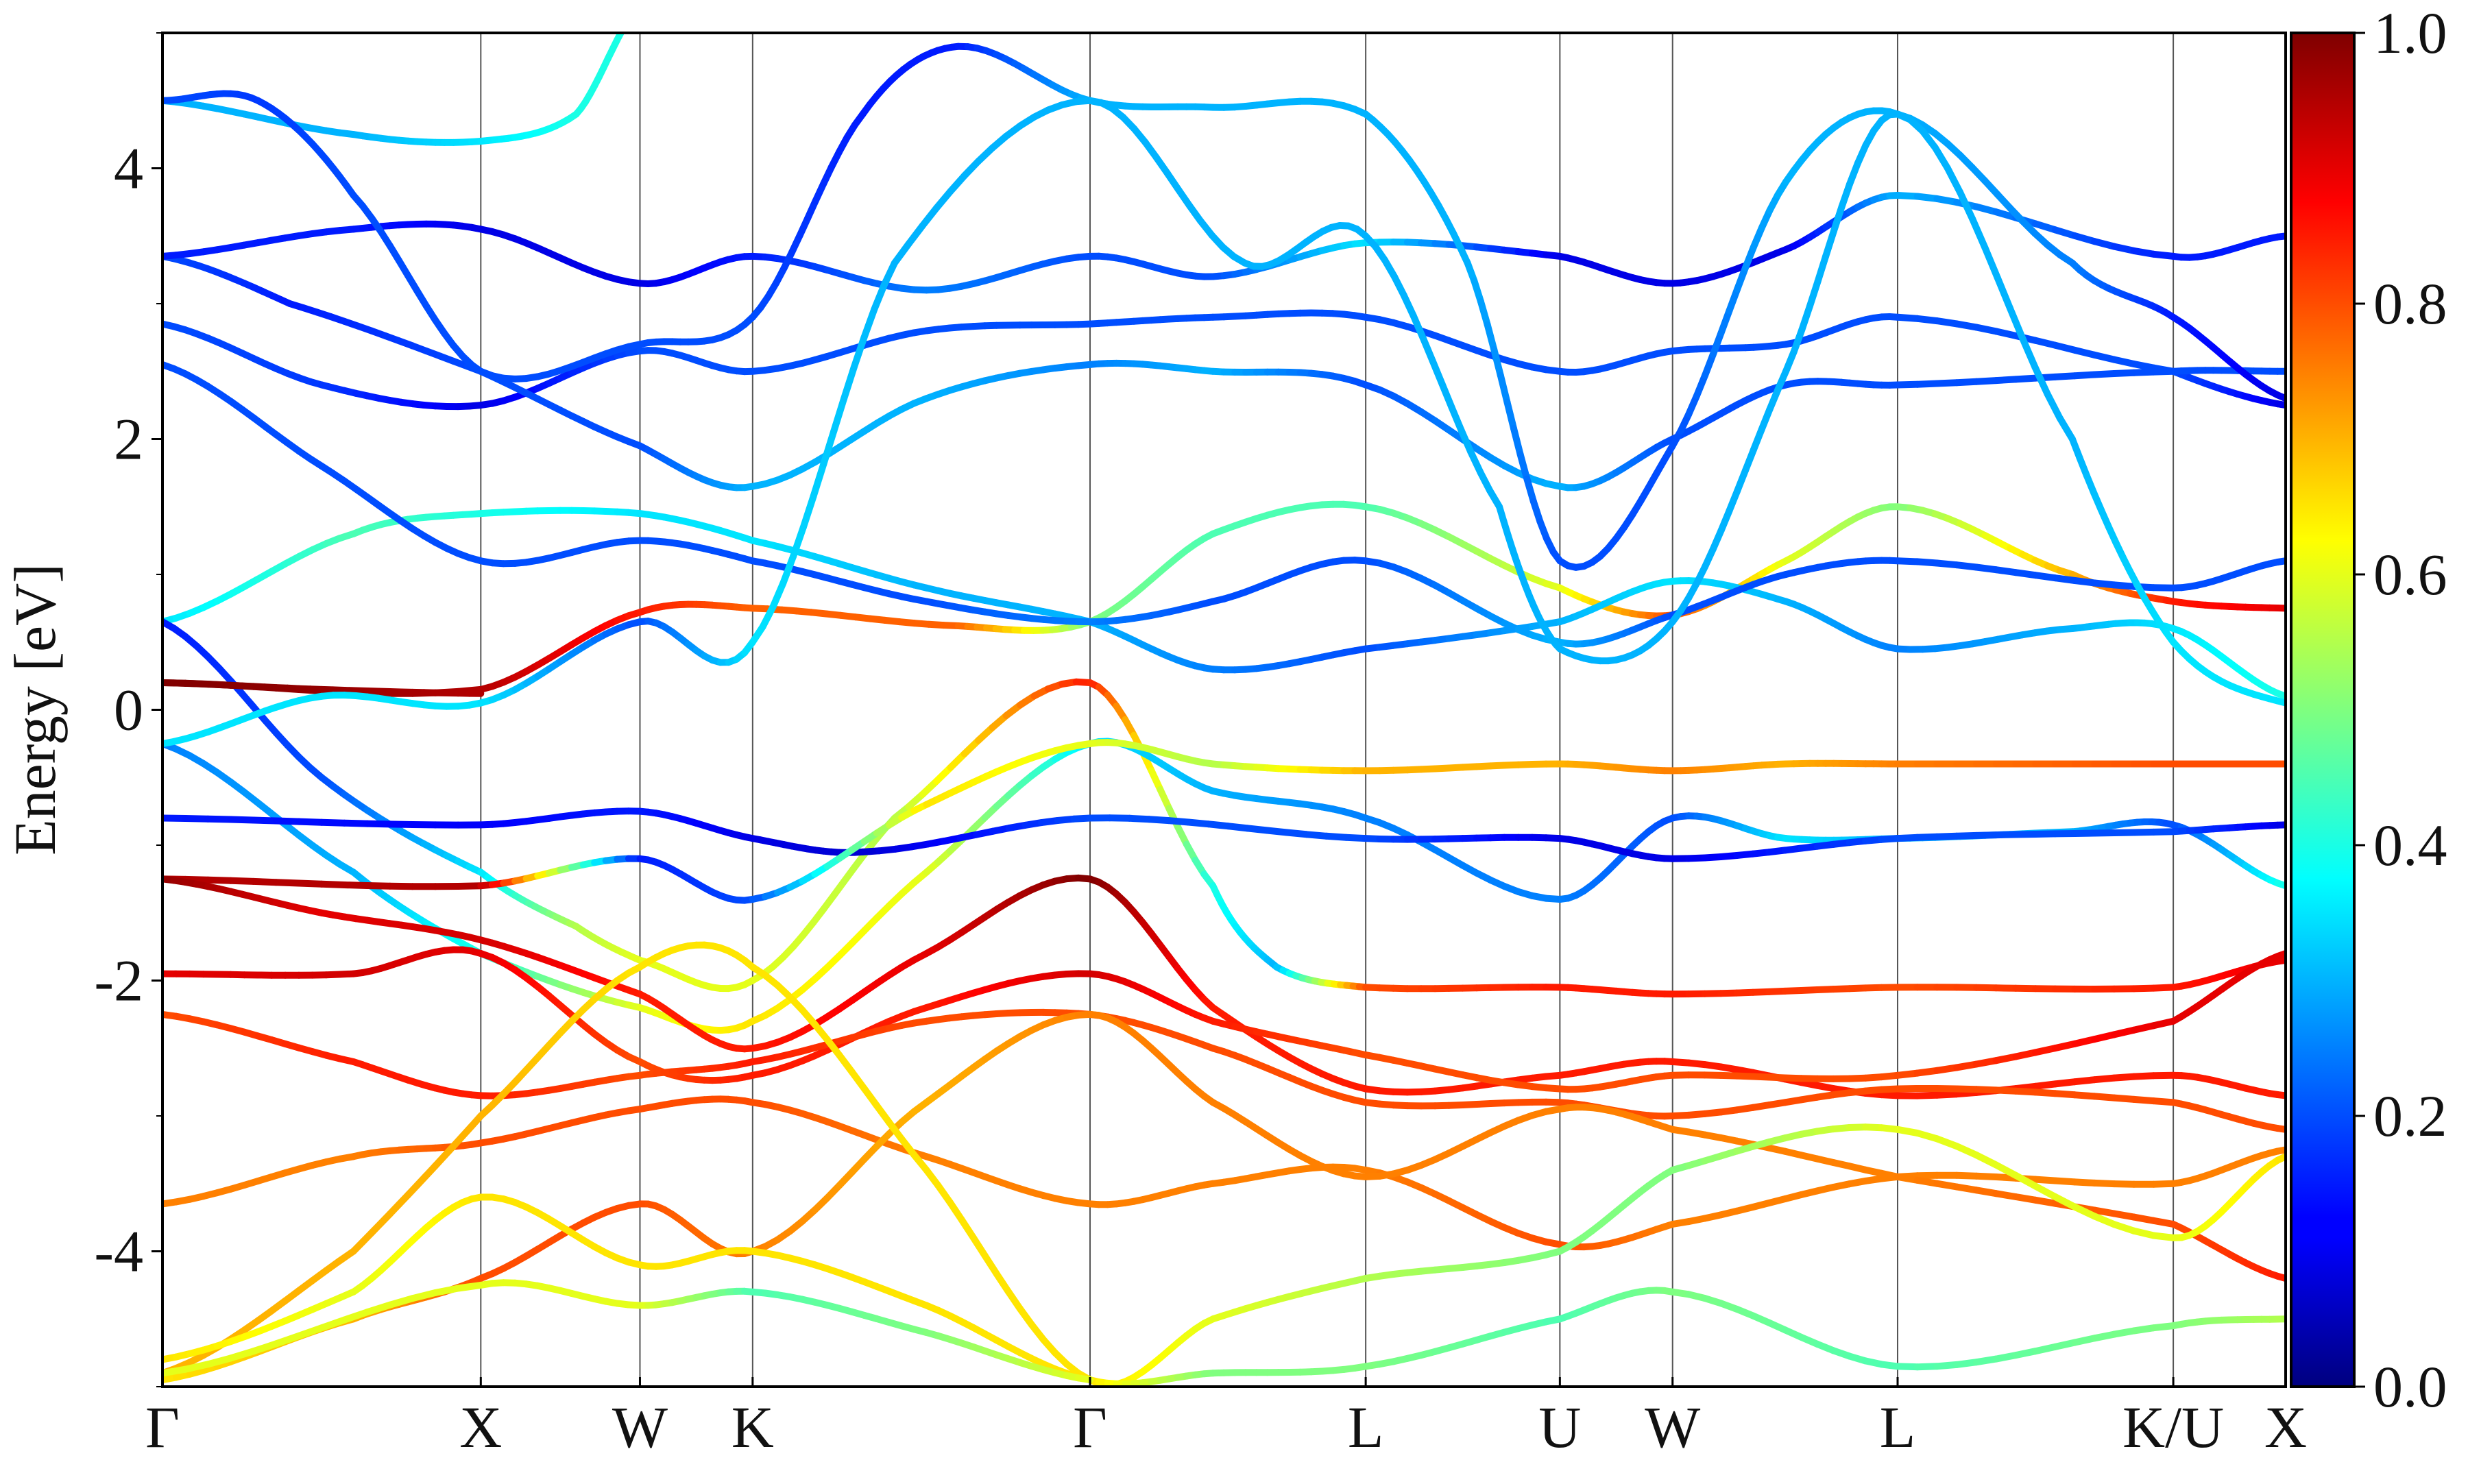 The width and height of the screenshot is (2468, 1484). What do you see at coordinates (2410, 1116) in the screenshot?
I see `colorbar-tick-label: 0.2` at bounding box center [2410, 1116].